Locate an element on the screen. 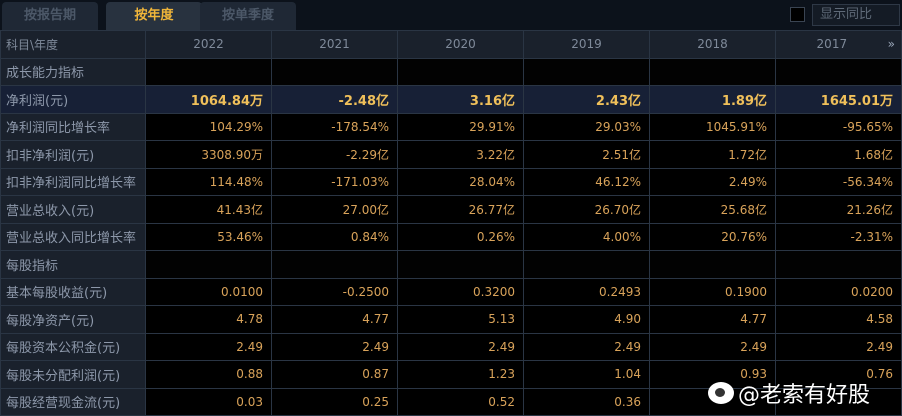 The image size is (902, 416). year-label: 2022 is located at coordinates (208, 44).